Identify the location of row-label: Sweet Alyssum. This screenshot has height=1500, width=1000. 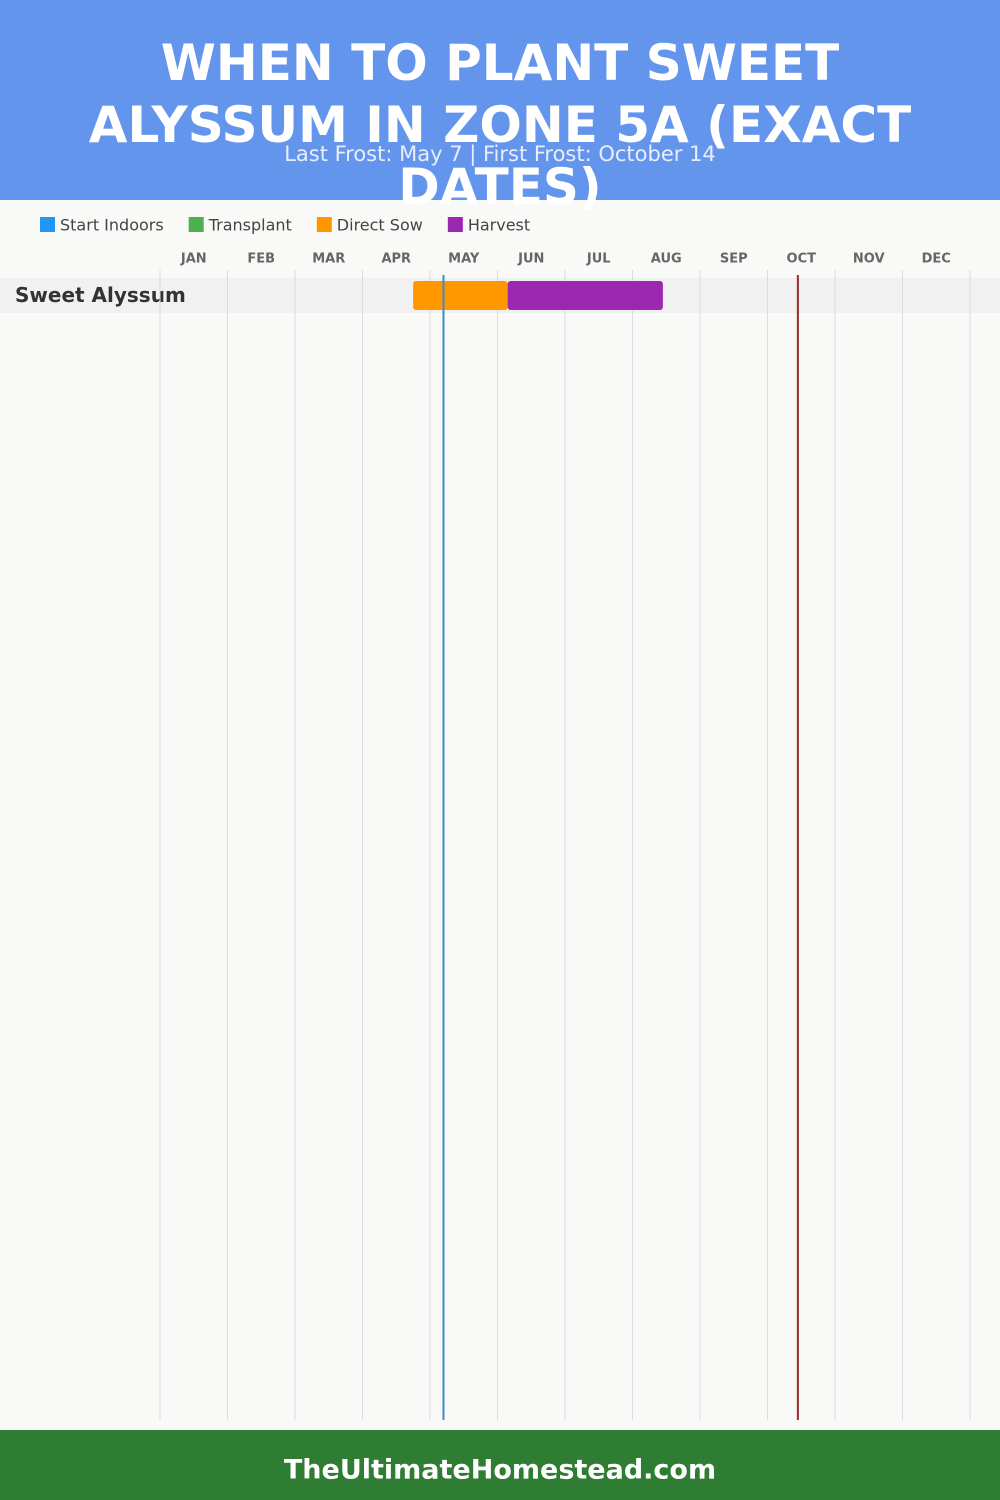
(100, 295).